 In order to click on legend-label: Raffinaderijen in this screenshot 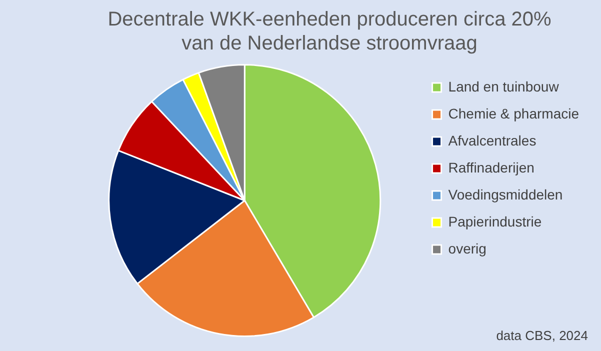, I will do `click(491, 167)`.